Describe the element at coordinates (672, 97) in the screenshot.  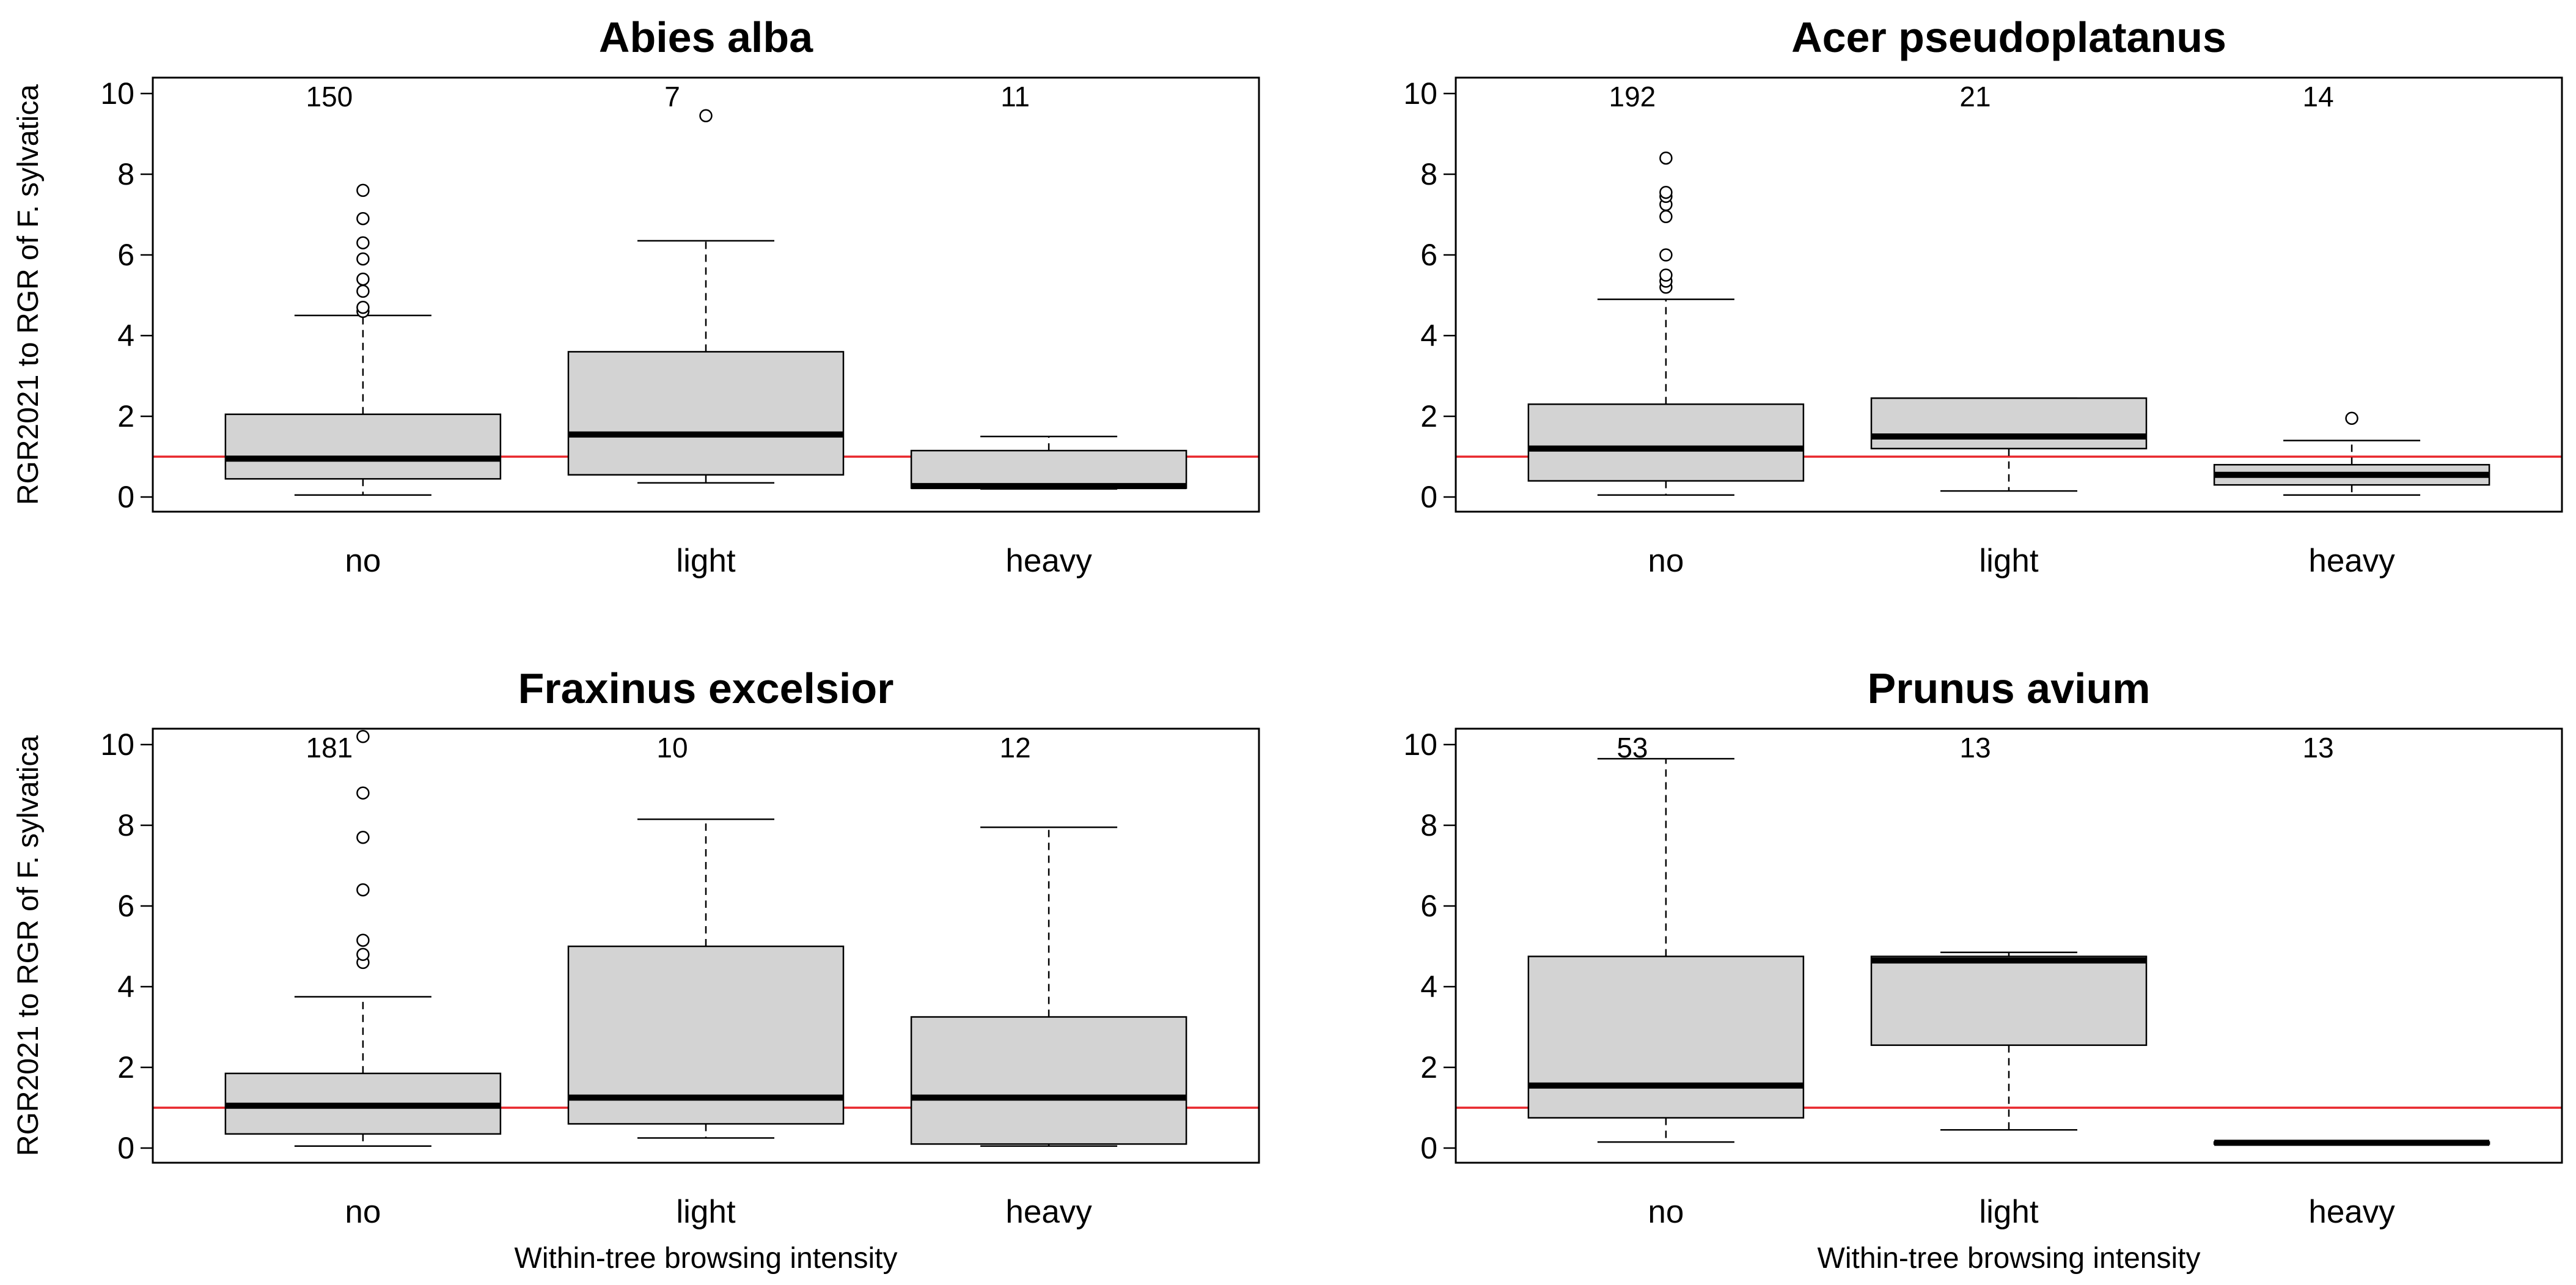
I see `sample-size-label: 7` at that location.